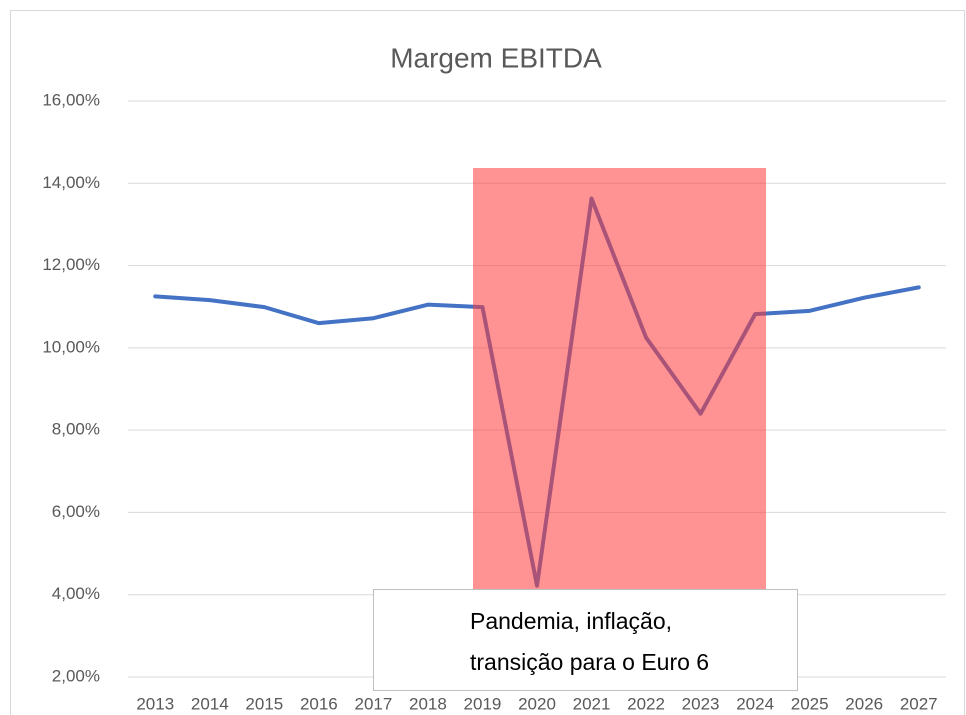 The image size is (966, 715). Describe the element at coordinates (71, 346) in the screenshot. I see `y-tick-label: 10,00%` at that location.